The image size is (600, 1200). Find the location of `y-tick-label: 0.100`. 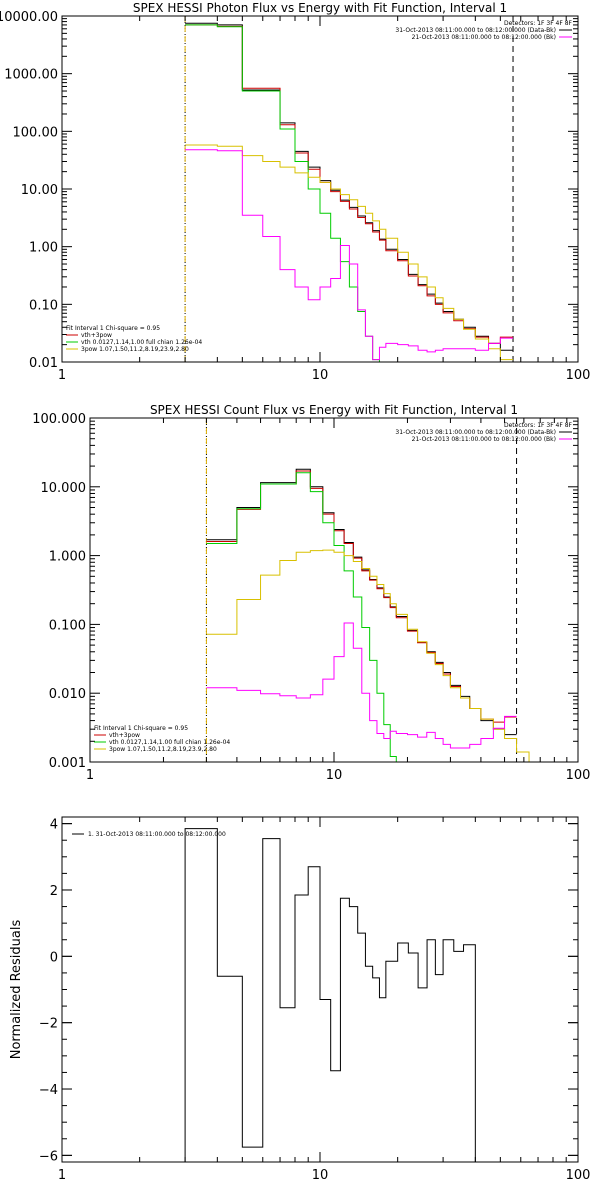

y-tick-label: 0.100 is located at coordinates (67, 625).